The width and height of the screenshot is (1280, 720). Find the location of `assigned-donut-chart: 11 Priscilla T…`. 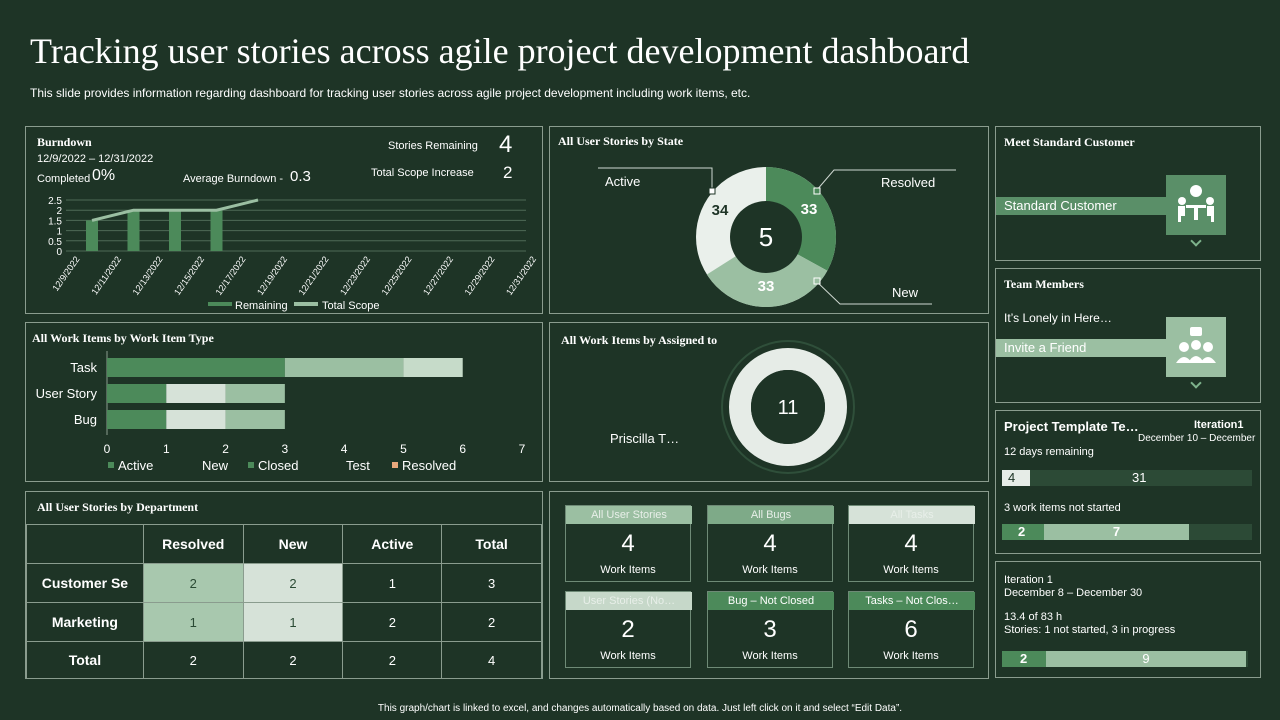

assigned-donut-chart: 11 Priscilla T… is located at coordinates (732, 407).